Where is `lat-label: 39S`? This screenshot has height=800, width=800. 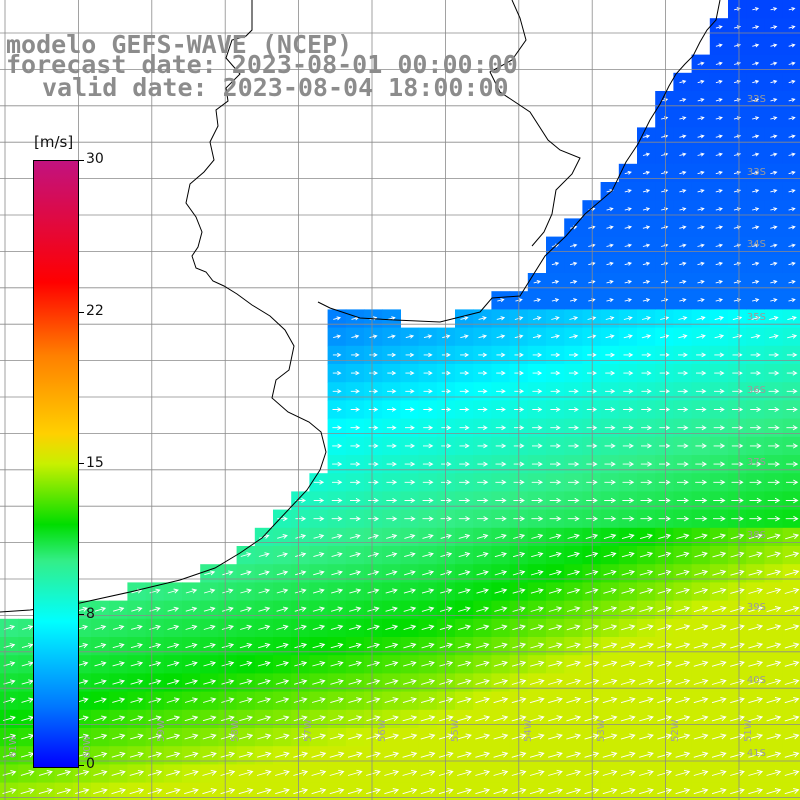 lat-label: 39S is located at coordinates (756, 607).